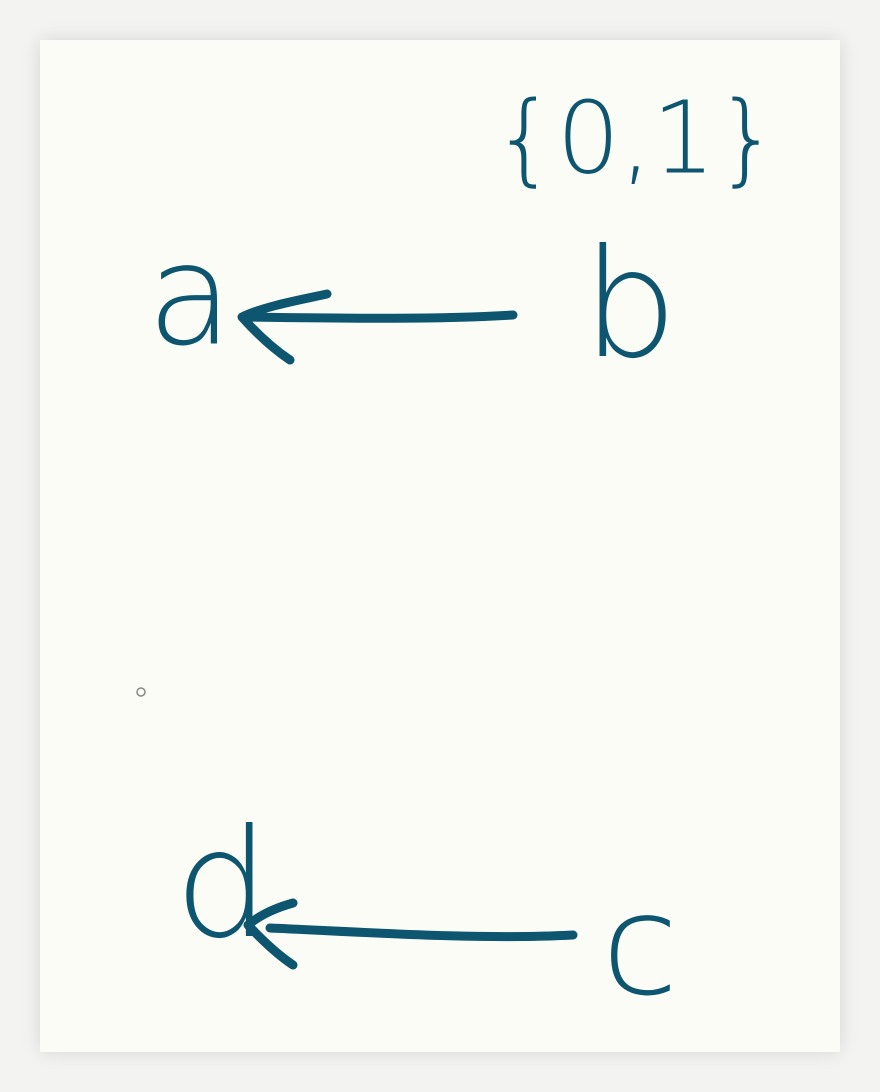 Image resolution: width=880 pixels, height=1092 pixels. Describe the element at coordinates (221, 885) in the screenshot. I see `node-label: d` at that location.